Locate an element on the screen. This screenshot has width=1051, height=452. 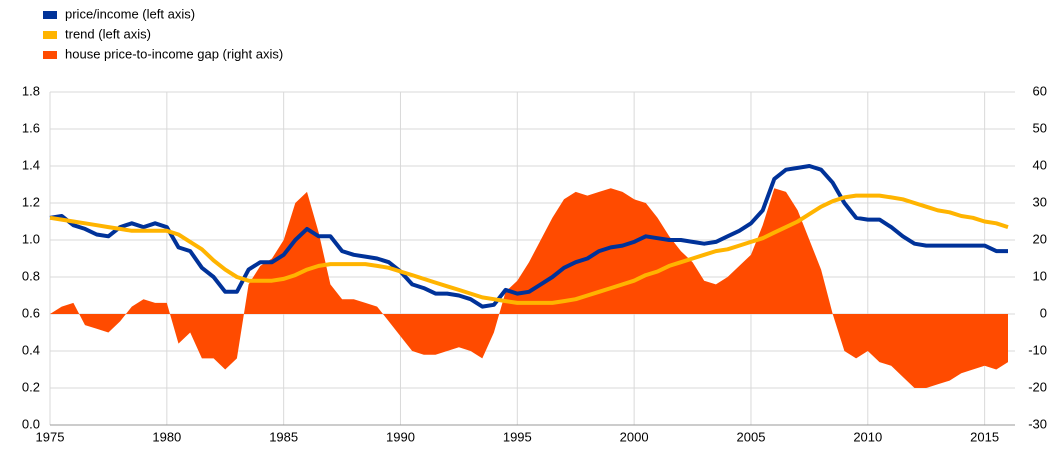
y-tick-label: 1.2 is located at coordinates (31, 201).